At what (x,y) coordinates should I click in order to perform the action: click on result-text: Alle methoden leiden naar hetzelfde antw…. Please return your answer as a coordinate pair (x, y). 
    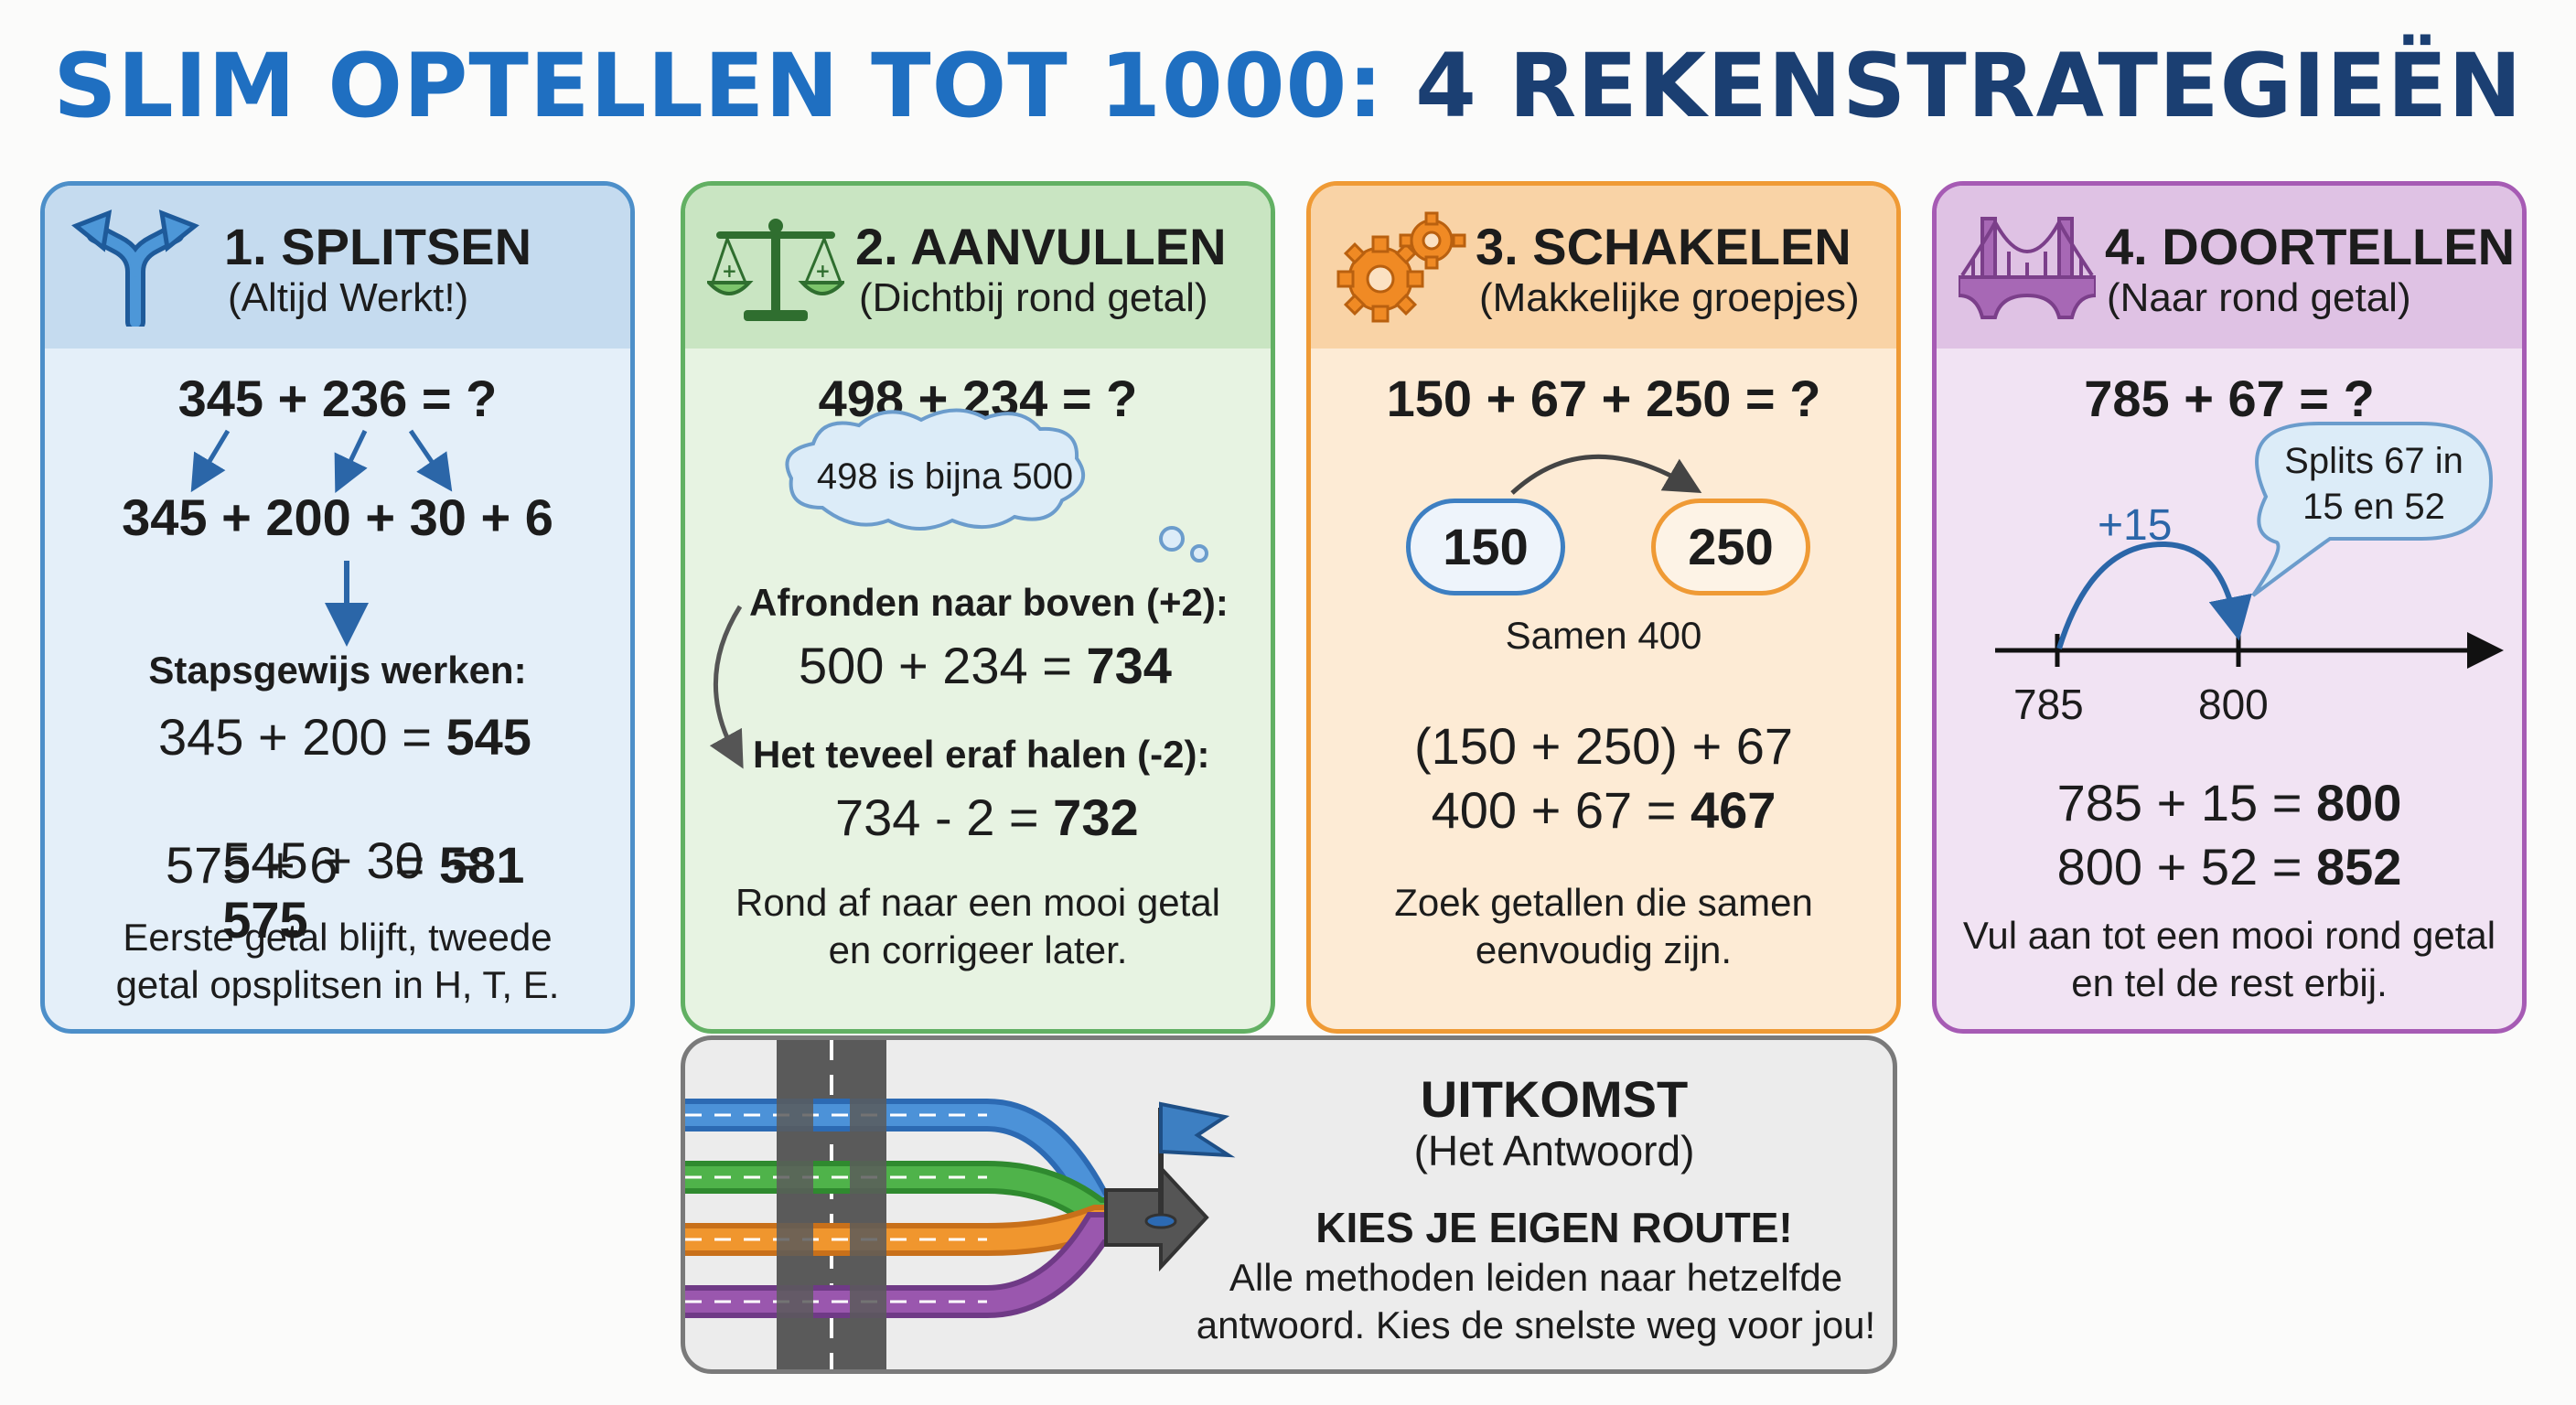
    Looking at the image, I should click on (1536, 1301).